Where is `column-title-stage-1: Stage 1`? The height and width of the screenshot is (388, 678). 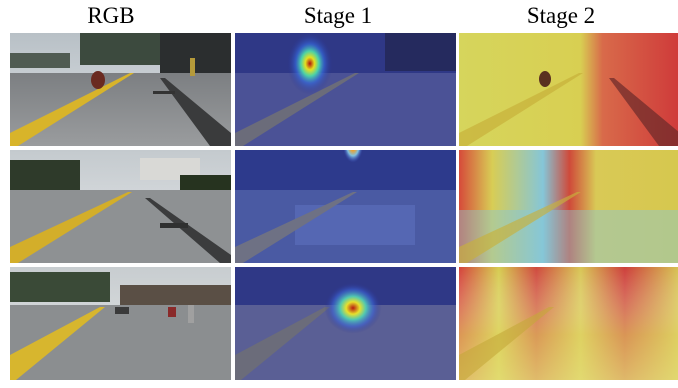
column-title-stage-1: Stage 1 is located at coordinates (338, 15).